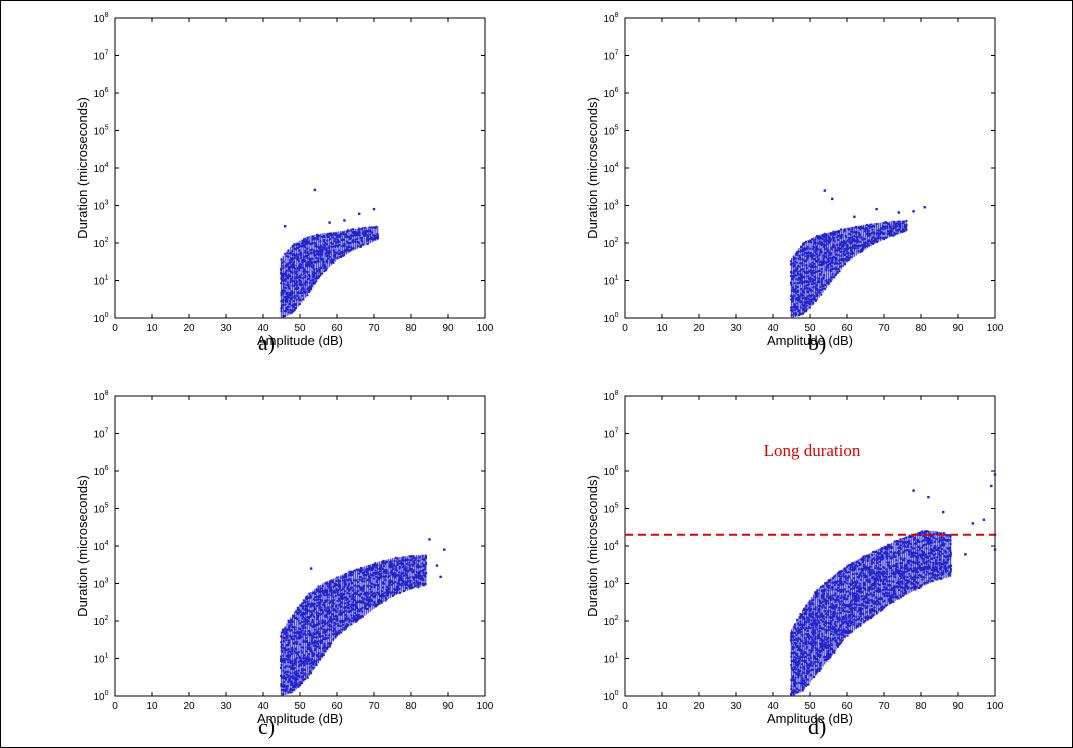 This screenshot has width=1073, height=748. Describe the element at coordinates (817, 342) in the screenshot. I see `panel-label-b: b)` at that location.